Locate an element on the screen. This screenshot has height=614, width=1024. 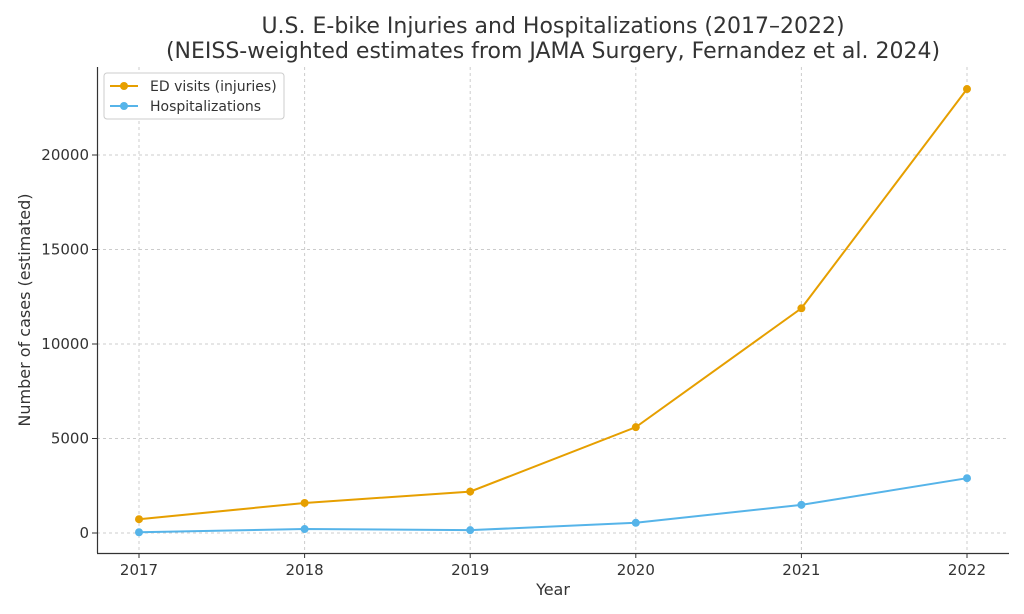
x-tick-label: 2020 is located at coordinates (636, 570).